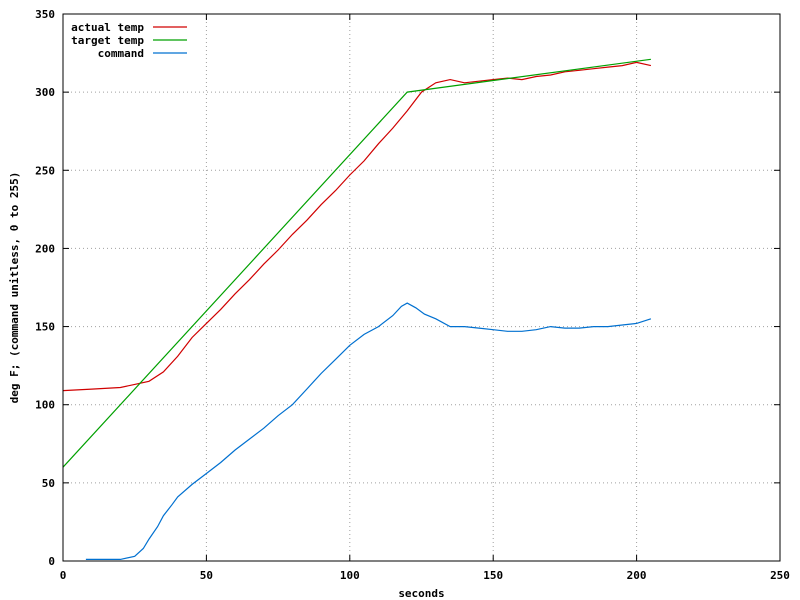 This screenshot has height=600, width=800. Describe the element at coordinates (780, 575) in the screenshot. I see `x-tick-label: 250` at that location.